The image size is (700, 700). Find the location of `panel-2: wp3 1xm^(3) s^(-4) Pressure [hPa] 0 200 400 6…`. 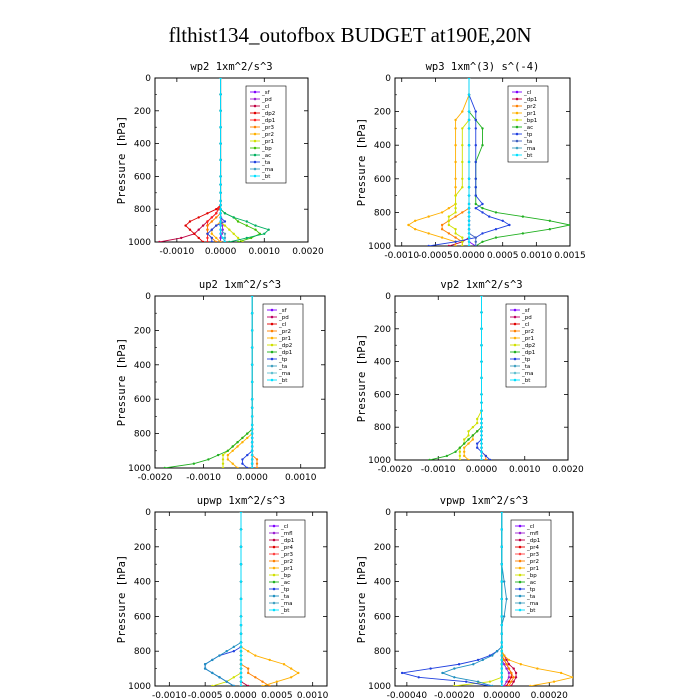

panel-2: wp3 1xm^(3) s^(-4) Pressure [hPa] 0 200 400 6… is located at coordinates (471, 161).